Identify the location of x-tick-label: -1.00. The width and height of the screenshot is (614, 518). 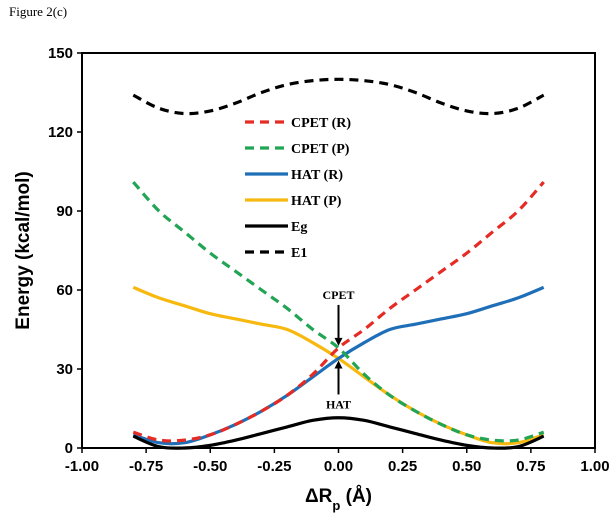
(82, 466).